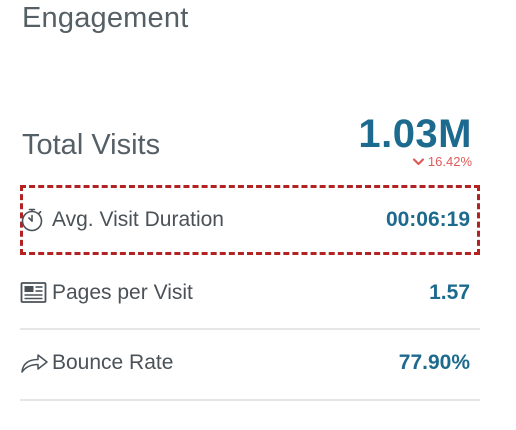 The height and width of the screenshot is (430, 516). I want to click on section-title: Engagement, so click(105, 18).